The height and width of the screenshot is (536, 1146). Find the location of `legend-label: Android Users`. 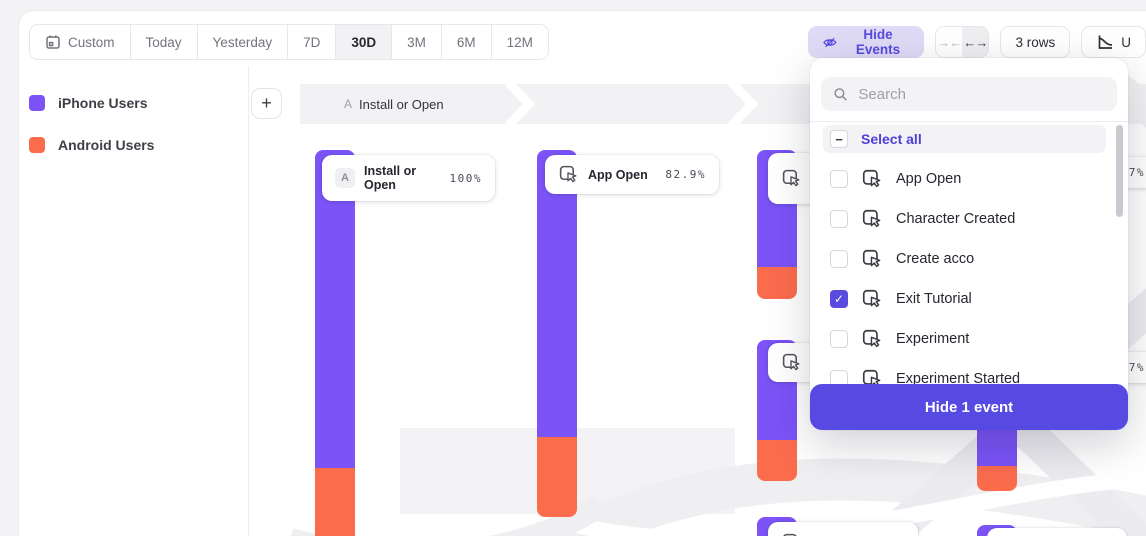

legend-label: Android Users is located at coordinates (106, 145).